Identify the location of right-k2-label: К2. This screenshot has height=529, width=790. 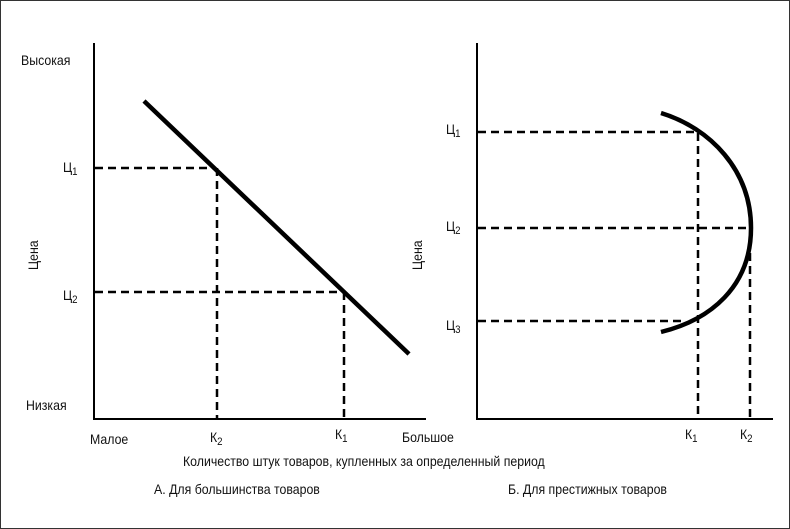
(746, 435).